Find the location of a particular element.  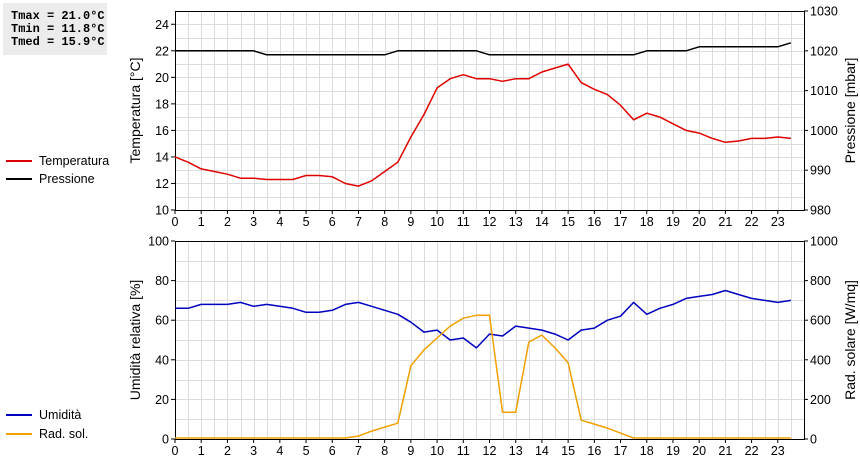

top-y-left-title: Temperatura [°C] is located at coordinates (135, 111).